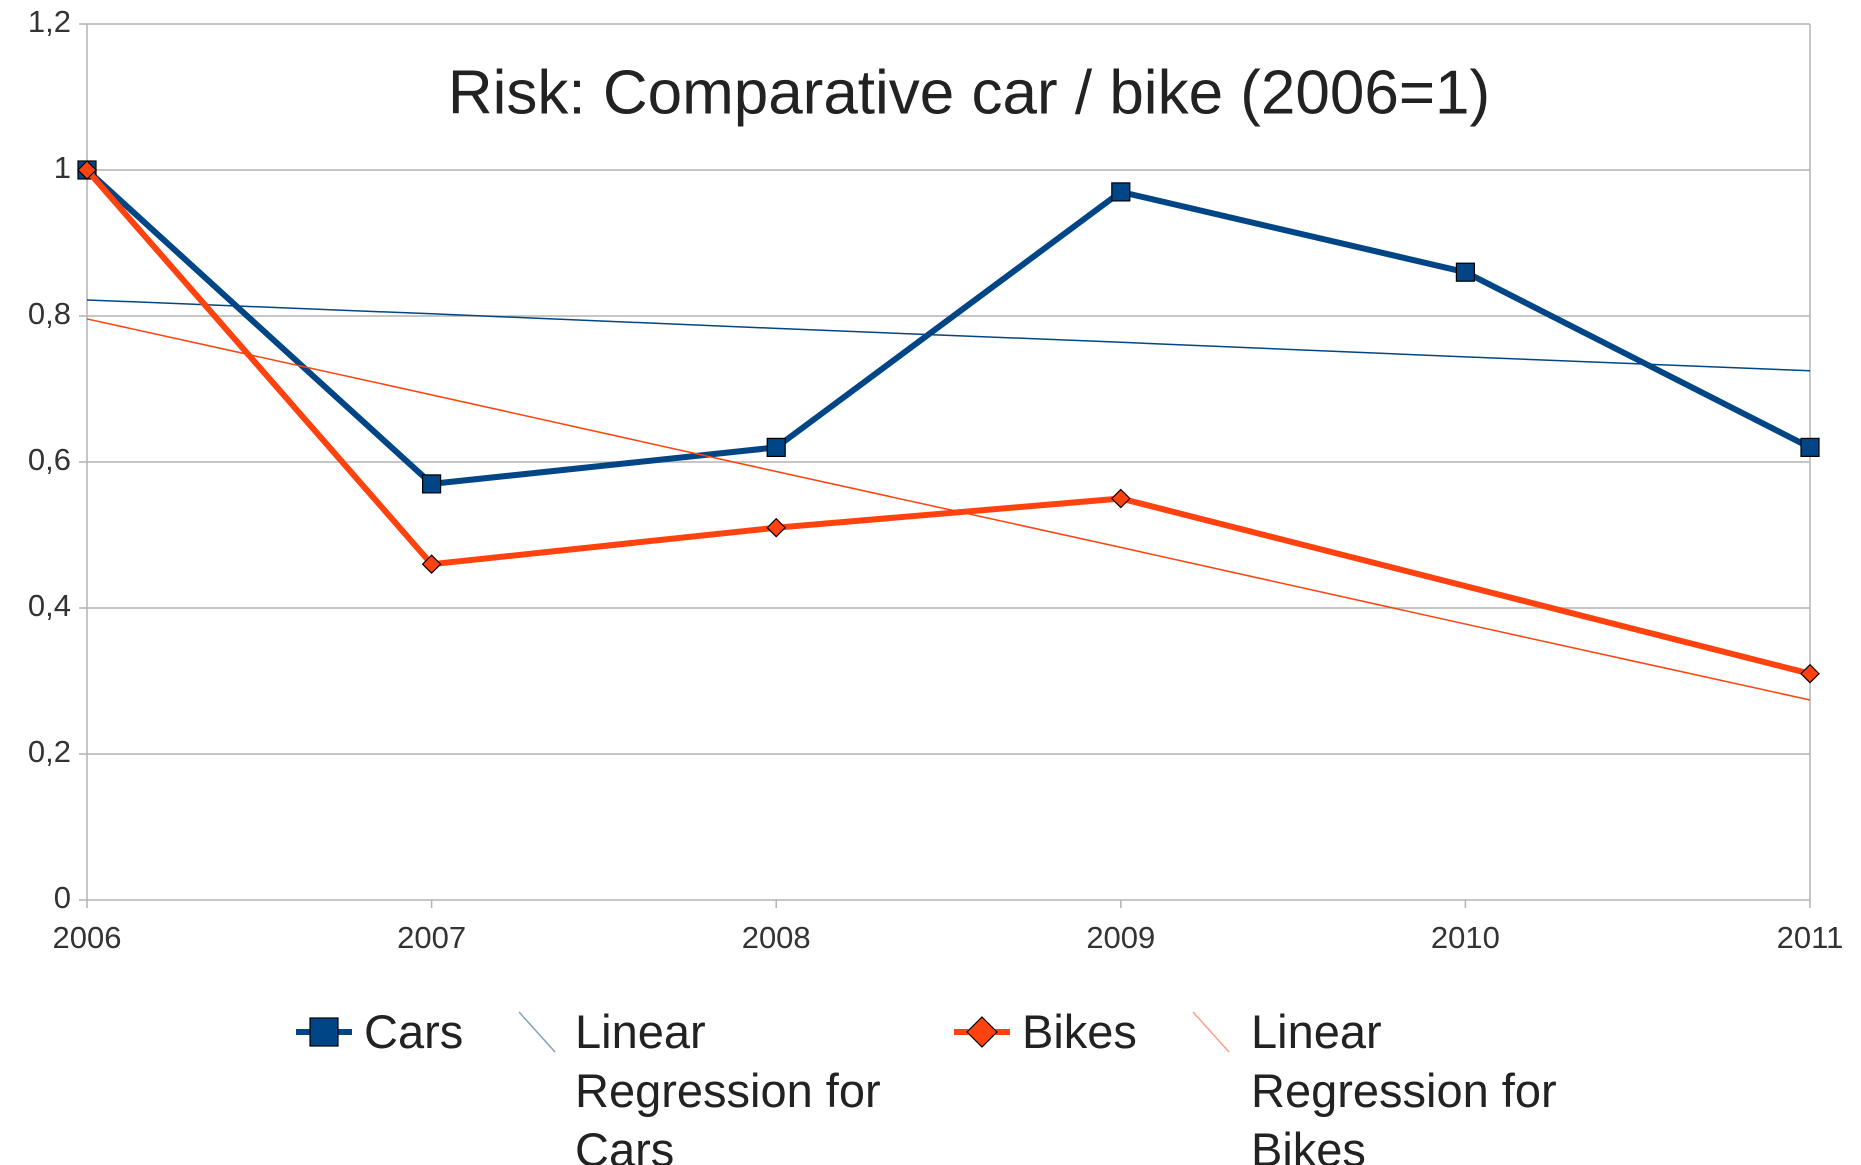 This screenshot has height=1165, width=1861. I want to click on legend-label-box: Linear Regression for Cars, so click(728, 1085).